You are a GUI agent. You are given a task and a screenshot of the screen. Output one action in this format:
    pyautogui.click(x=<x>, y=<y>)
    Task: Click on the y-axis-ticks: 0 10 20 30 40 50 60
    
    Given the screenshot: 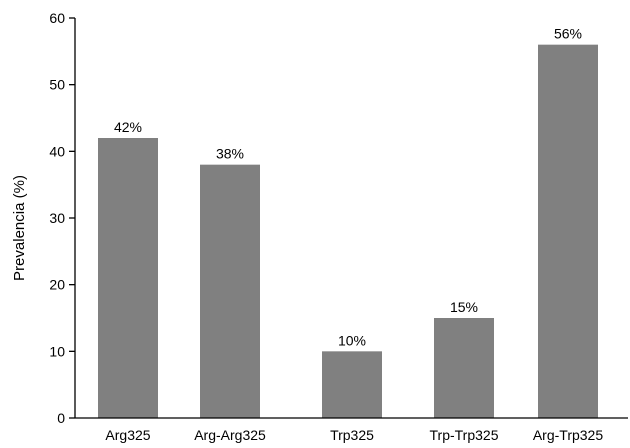 What is the action you would take?
    pyautogui.click(x=62, y=218)
    